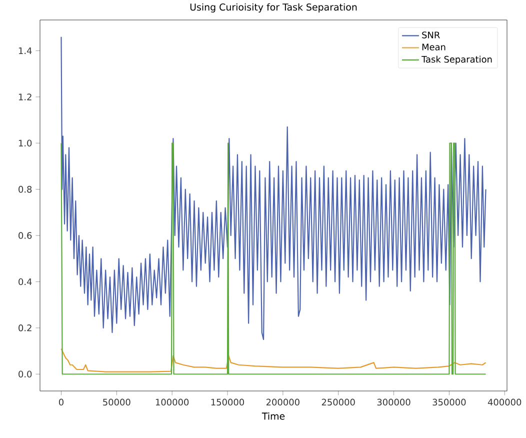 The image size is (526, 438). Describe the element at coordinates (456, 60) in the screenshot. I see `legend-label: Task Separation` at that location.